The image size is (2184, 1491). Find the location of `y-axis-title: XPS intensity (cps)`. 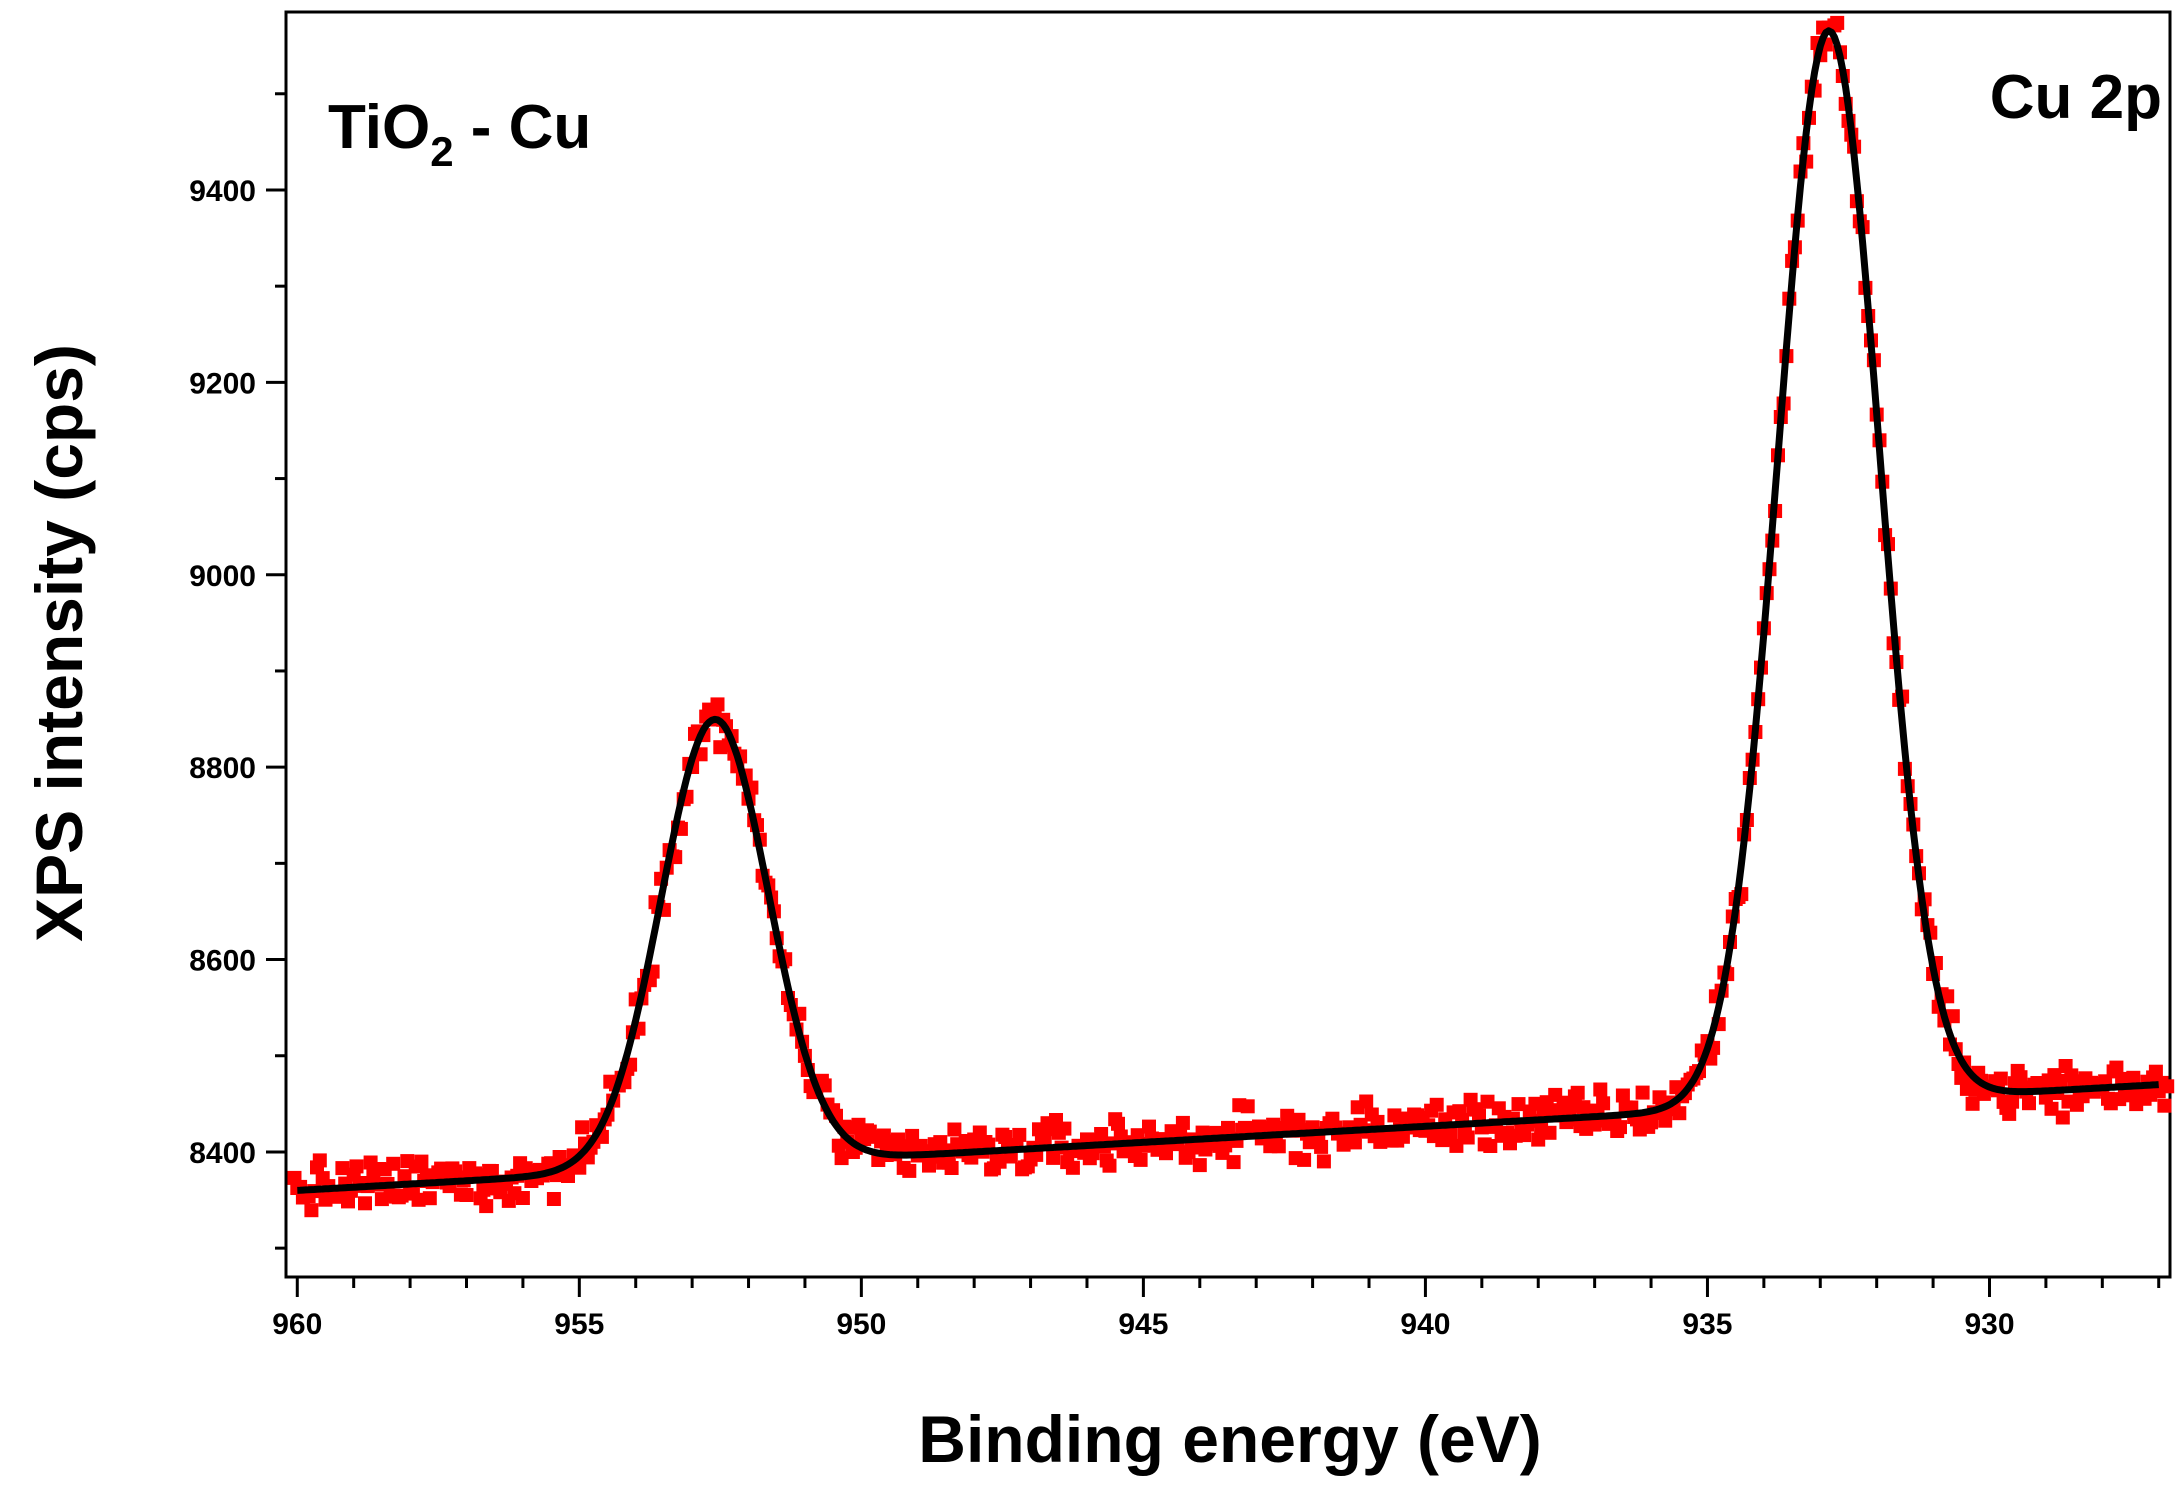

y-axis-title: XPS intensity (cps) is located at coordinates (59, 643).